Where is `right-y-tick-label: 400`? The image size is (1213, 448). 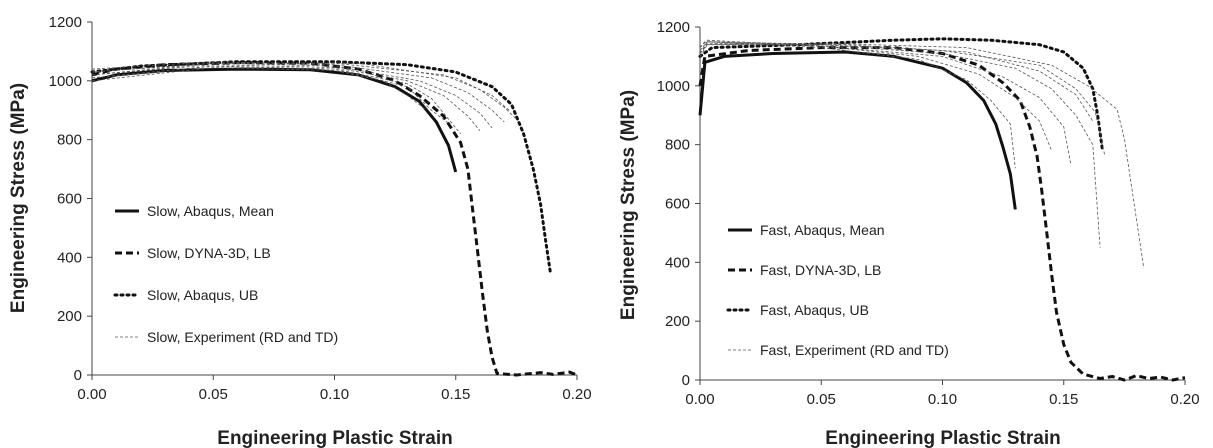 right-y-tick-label: 400 is located at coordinates (677, 262).